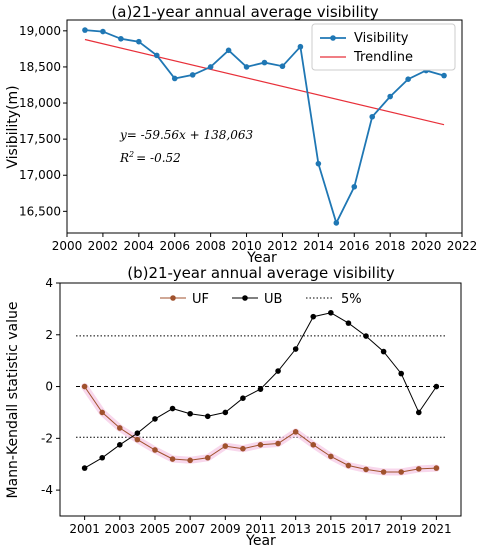 This screenshot has height=550, width=482. Describe the element at coordinates (40, 211) in the screenshot. I see `chart-a-y-tick-label: 16,500` at that location.